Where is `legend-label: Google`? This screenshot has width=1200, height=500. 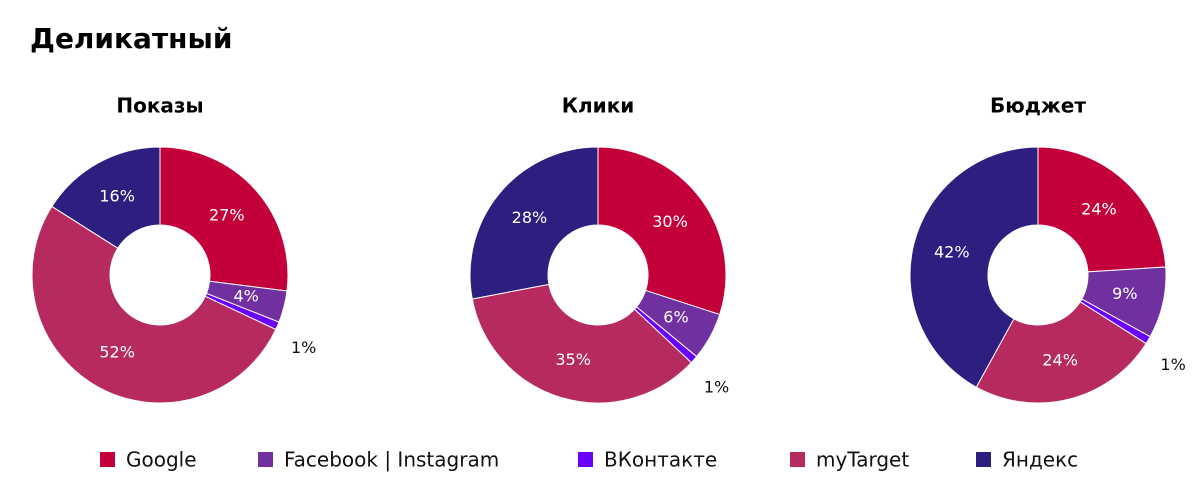
legend-label: Google is located at coordinates (161, 460).